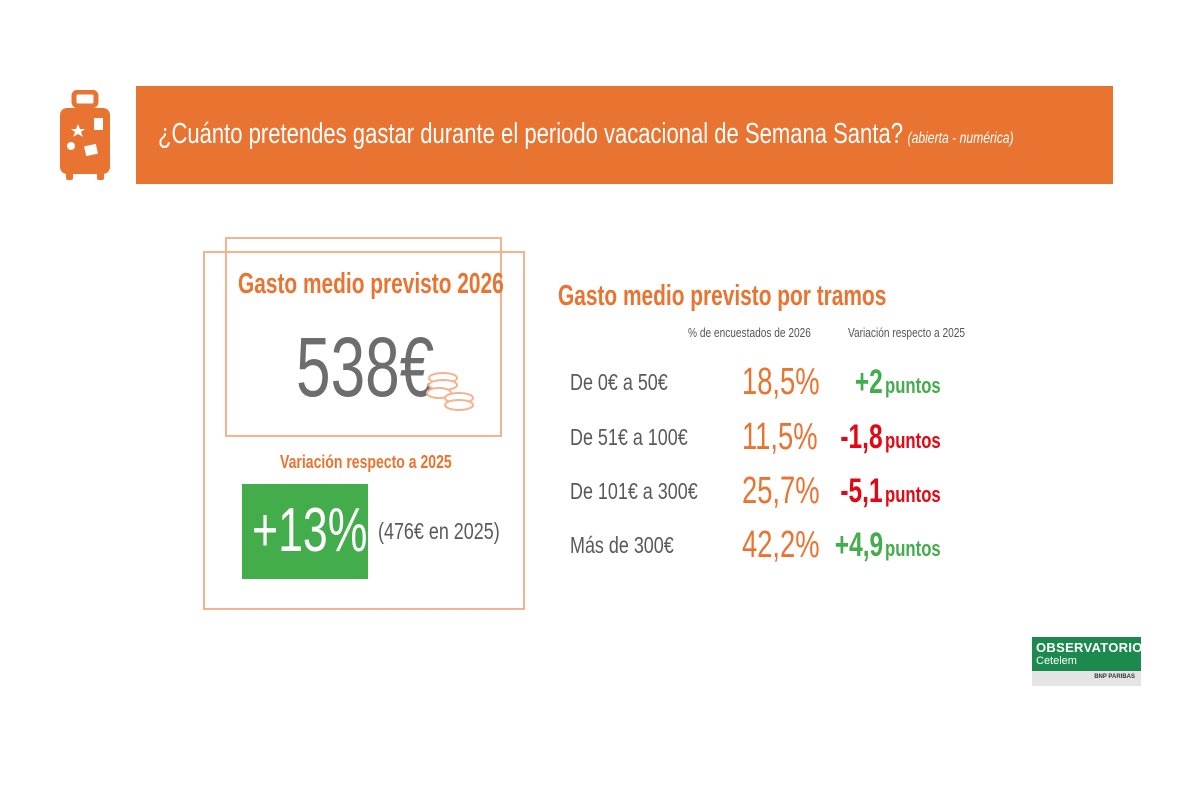 This screenshot has width=1200, height=800. Describe the element at coordinates (780, 437) in the screenshot. I see `tramo-percent: 11,5%` at that location.